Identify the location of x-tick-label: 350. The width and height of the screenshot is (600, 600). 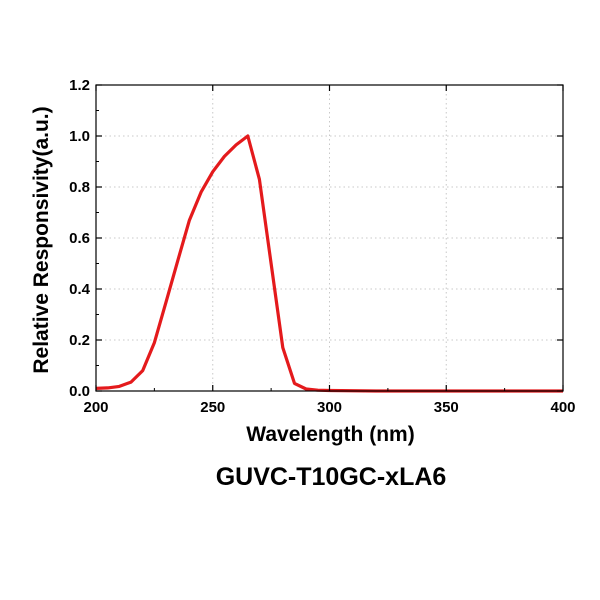
(446, 407).